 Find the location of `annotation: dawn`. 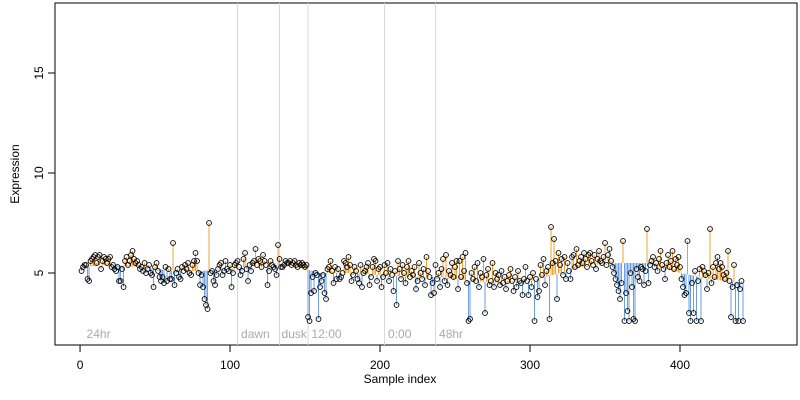

annotation: dawn is located at coordinates (255, 334).